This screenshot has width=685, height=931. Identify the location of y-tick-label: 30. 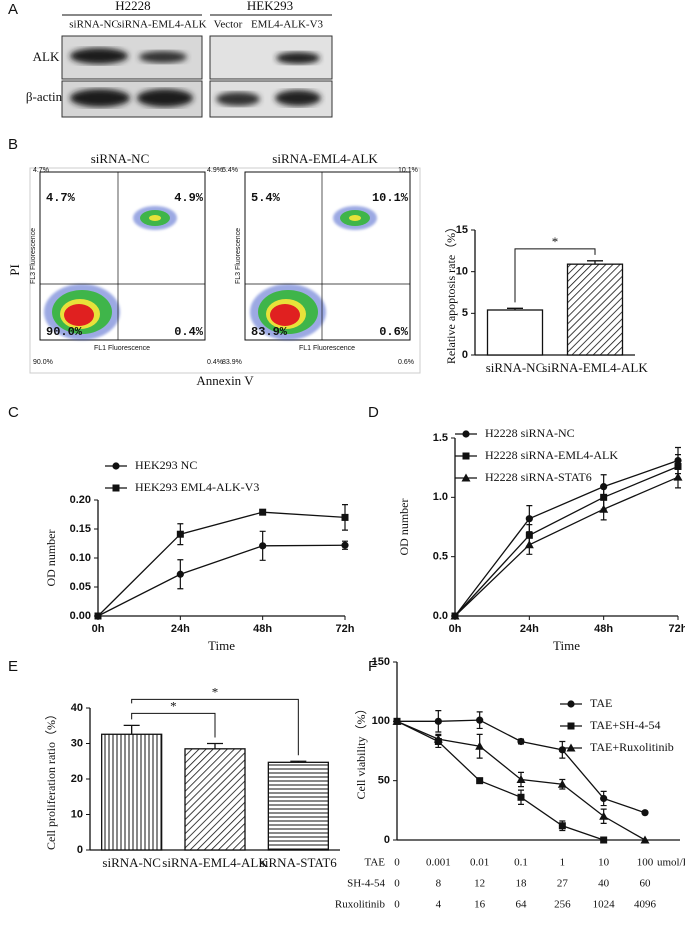
(77, 743).